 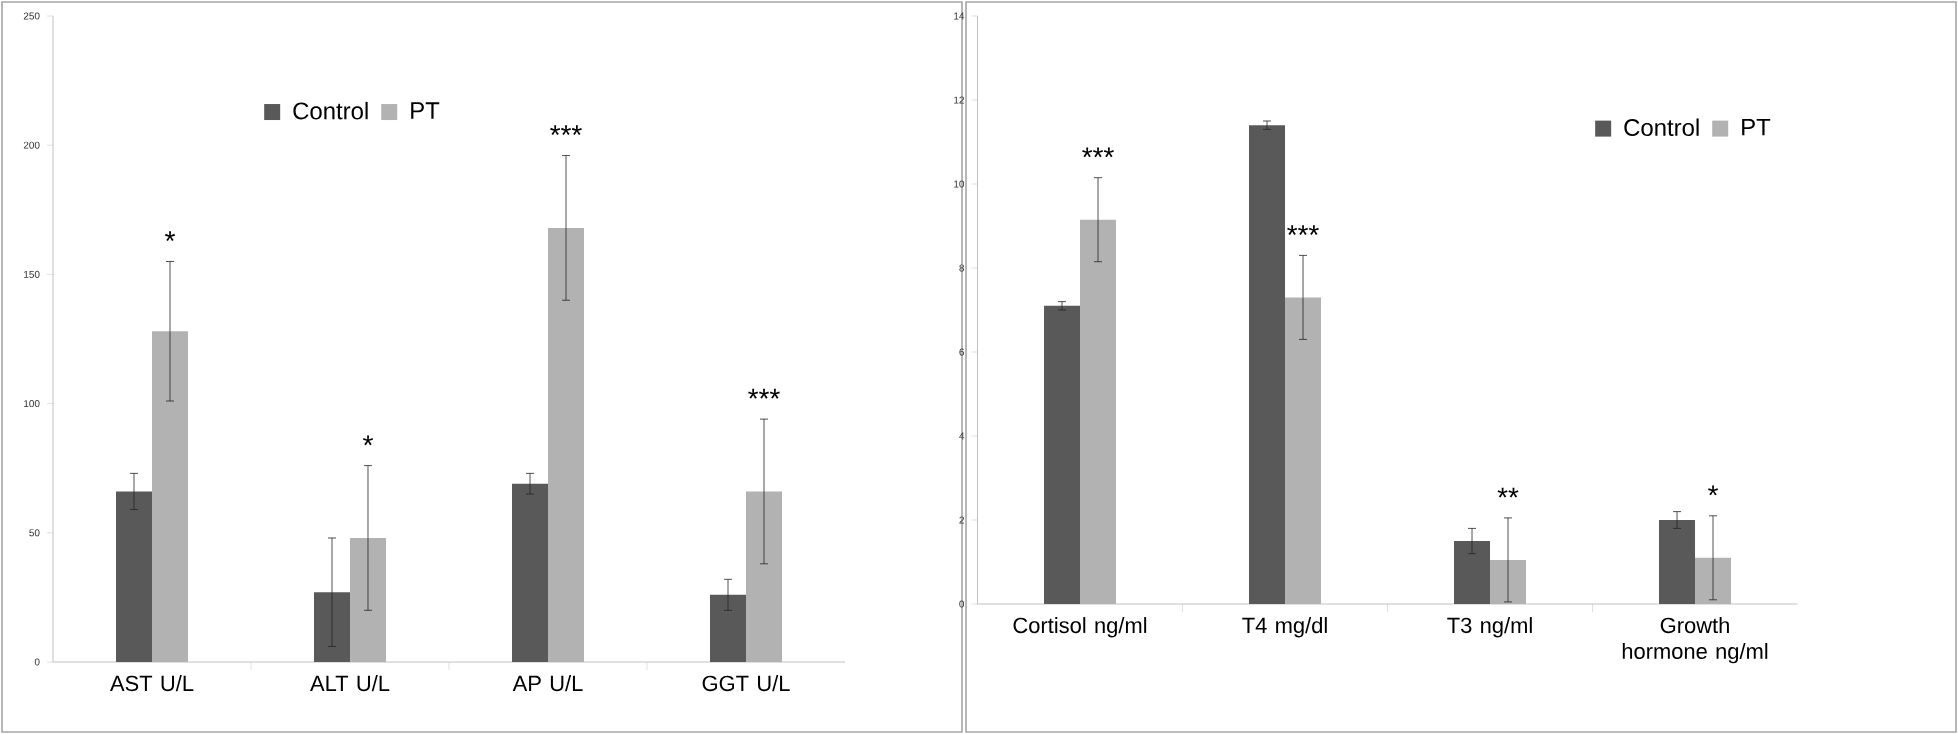 I want to click on x-tick-label: GGT U/L, so click(x=746, y=683).